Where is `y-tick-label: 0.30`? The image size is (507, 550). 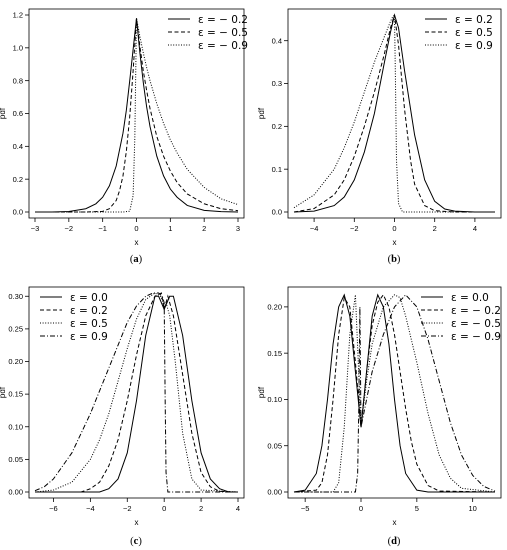 y-tick-label: 0.30 is located at coordinates (15, 296).